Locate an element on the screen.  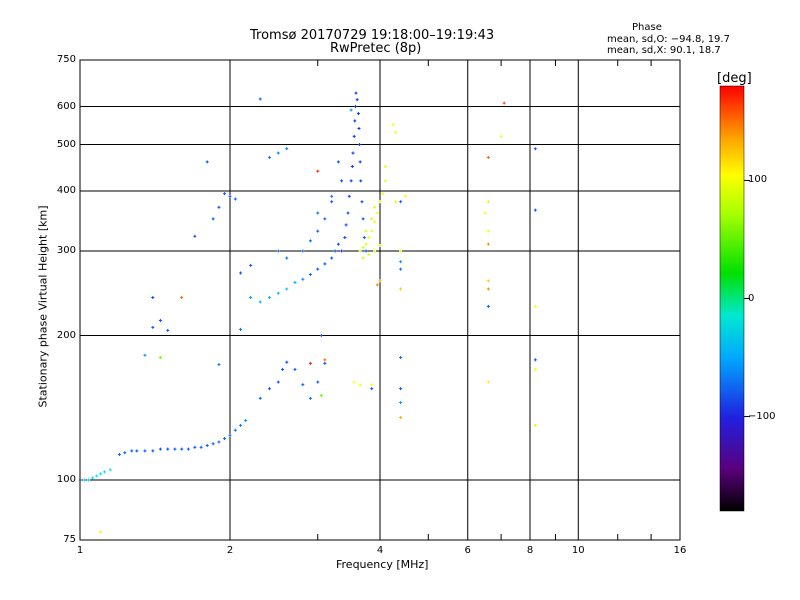
colorbar-tick-label: 100 is located at coordinates (758, 180).